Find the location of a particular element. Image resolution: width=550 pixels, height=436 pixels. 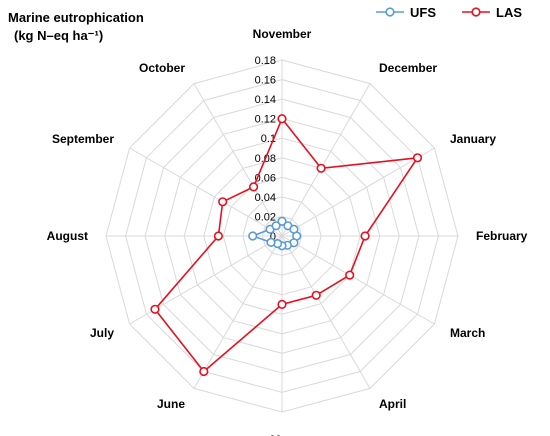

category-label: August is located at coordinates (67, 236).